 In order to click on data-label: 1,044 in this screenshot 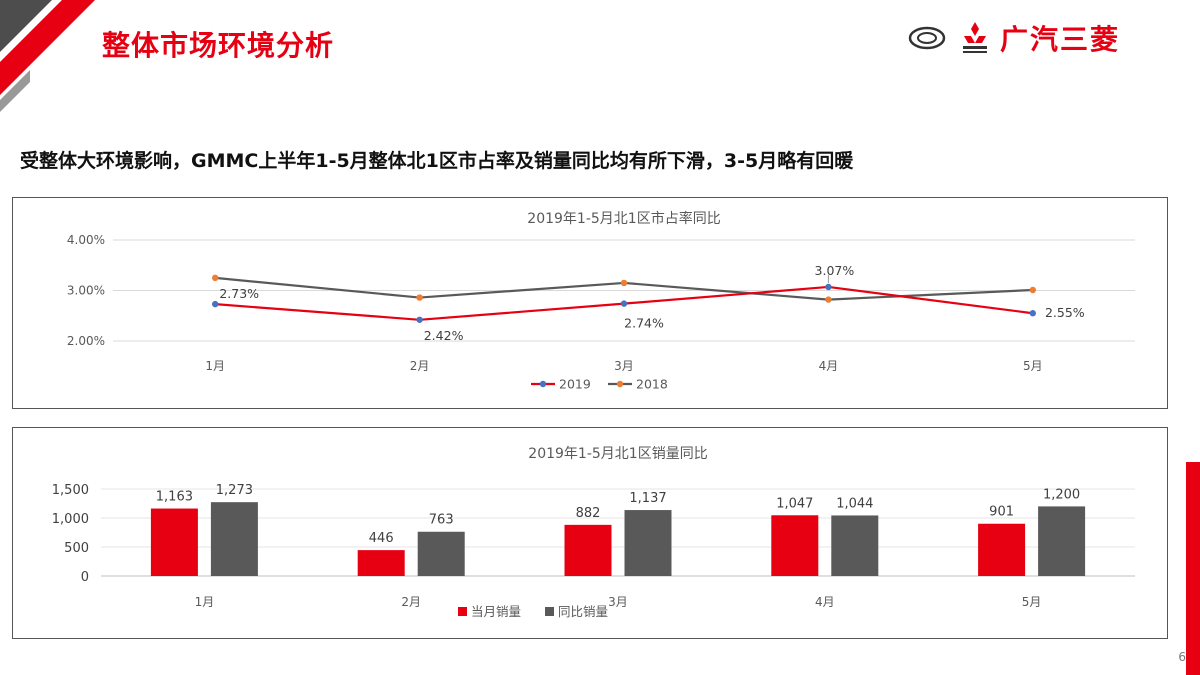, I will do `click(854, 503)`.